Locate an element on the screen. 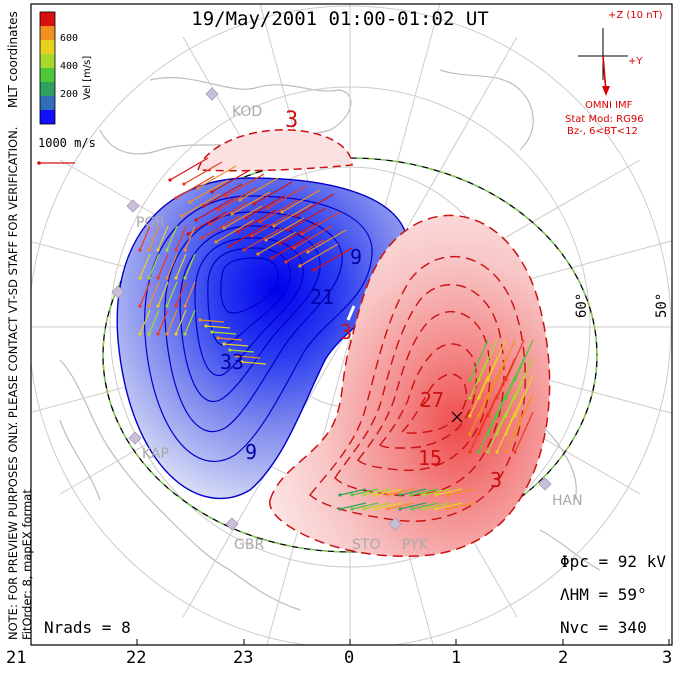 Image resolution: width=680 pixels, height=674 pixels. contour-label: 33 is located at coordinates (232, 362).